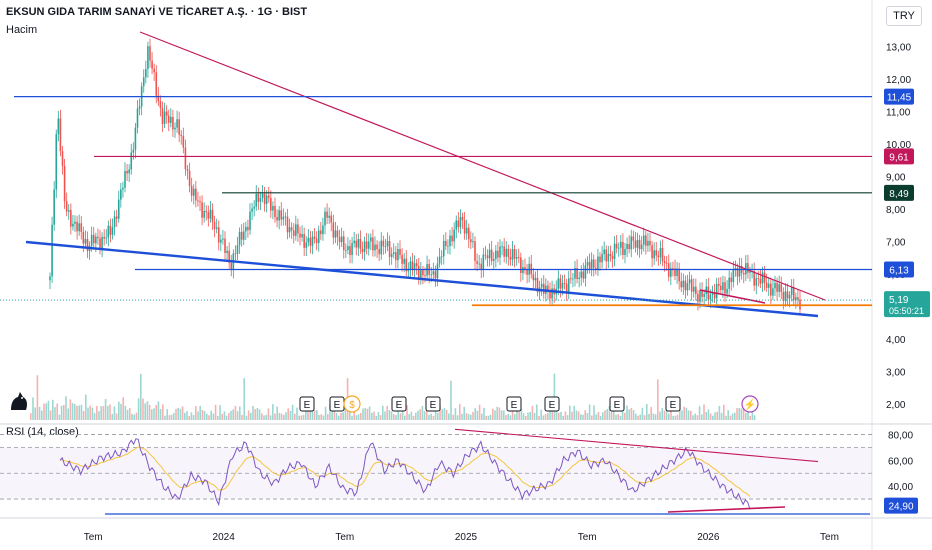 The width and height of the screenshot is (932, 550). Describe the element at coordinates (93, 537) in the screenshot. I see `x-axis-label: Tem` at that location.